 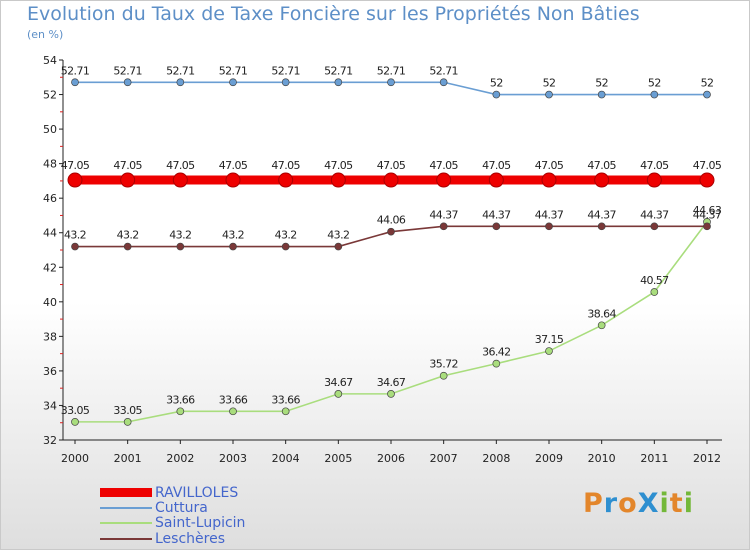 I want to click on x-tick-label: 2007, so click(x=444, y=458).